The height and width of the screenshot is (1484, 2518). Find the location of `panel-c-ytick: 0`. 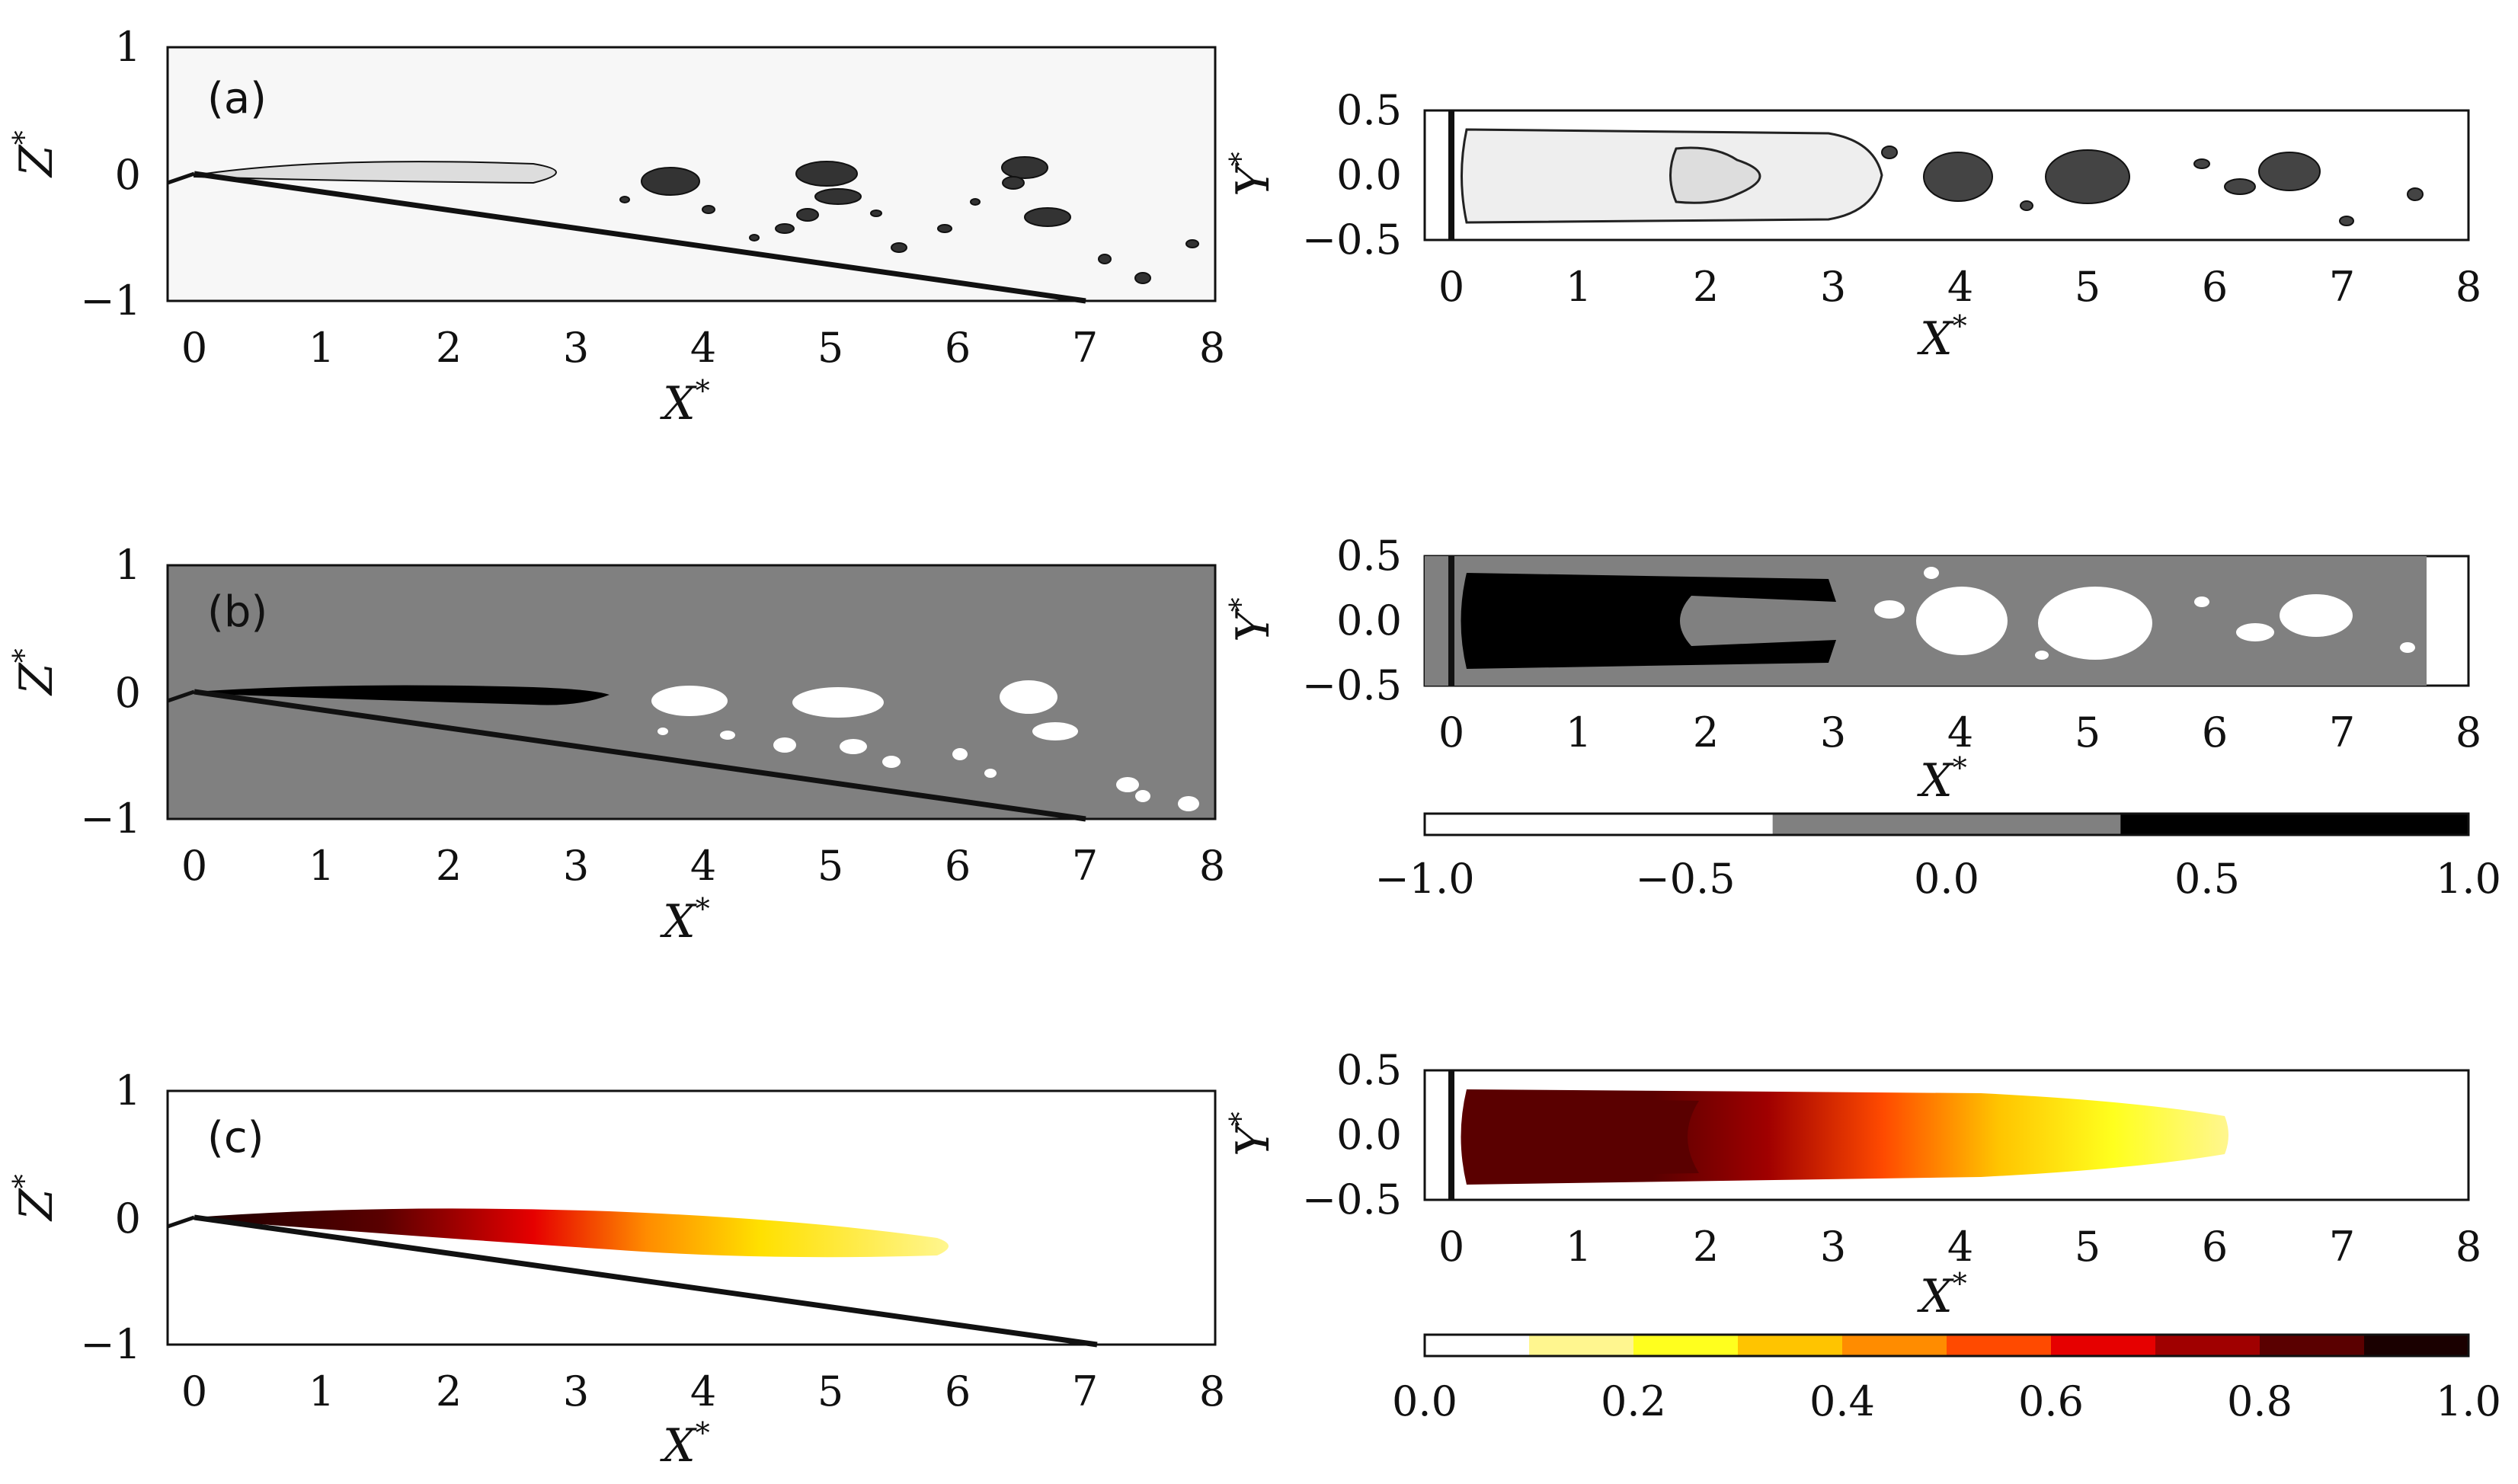

panel-c-ytick: 0 is located at coordinates (128, 1219).